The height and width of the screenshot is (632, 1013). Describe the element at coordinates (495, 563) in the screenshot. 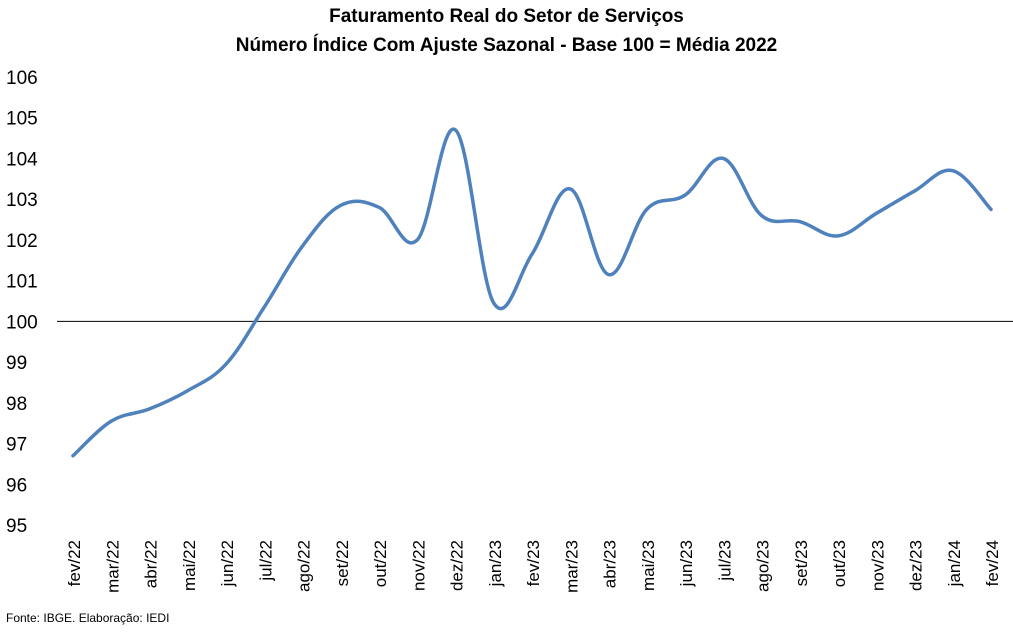

I see `x-tick-label: jan/23` at that location.